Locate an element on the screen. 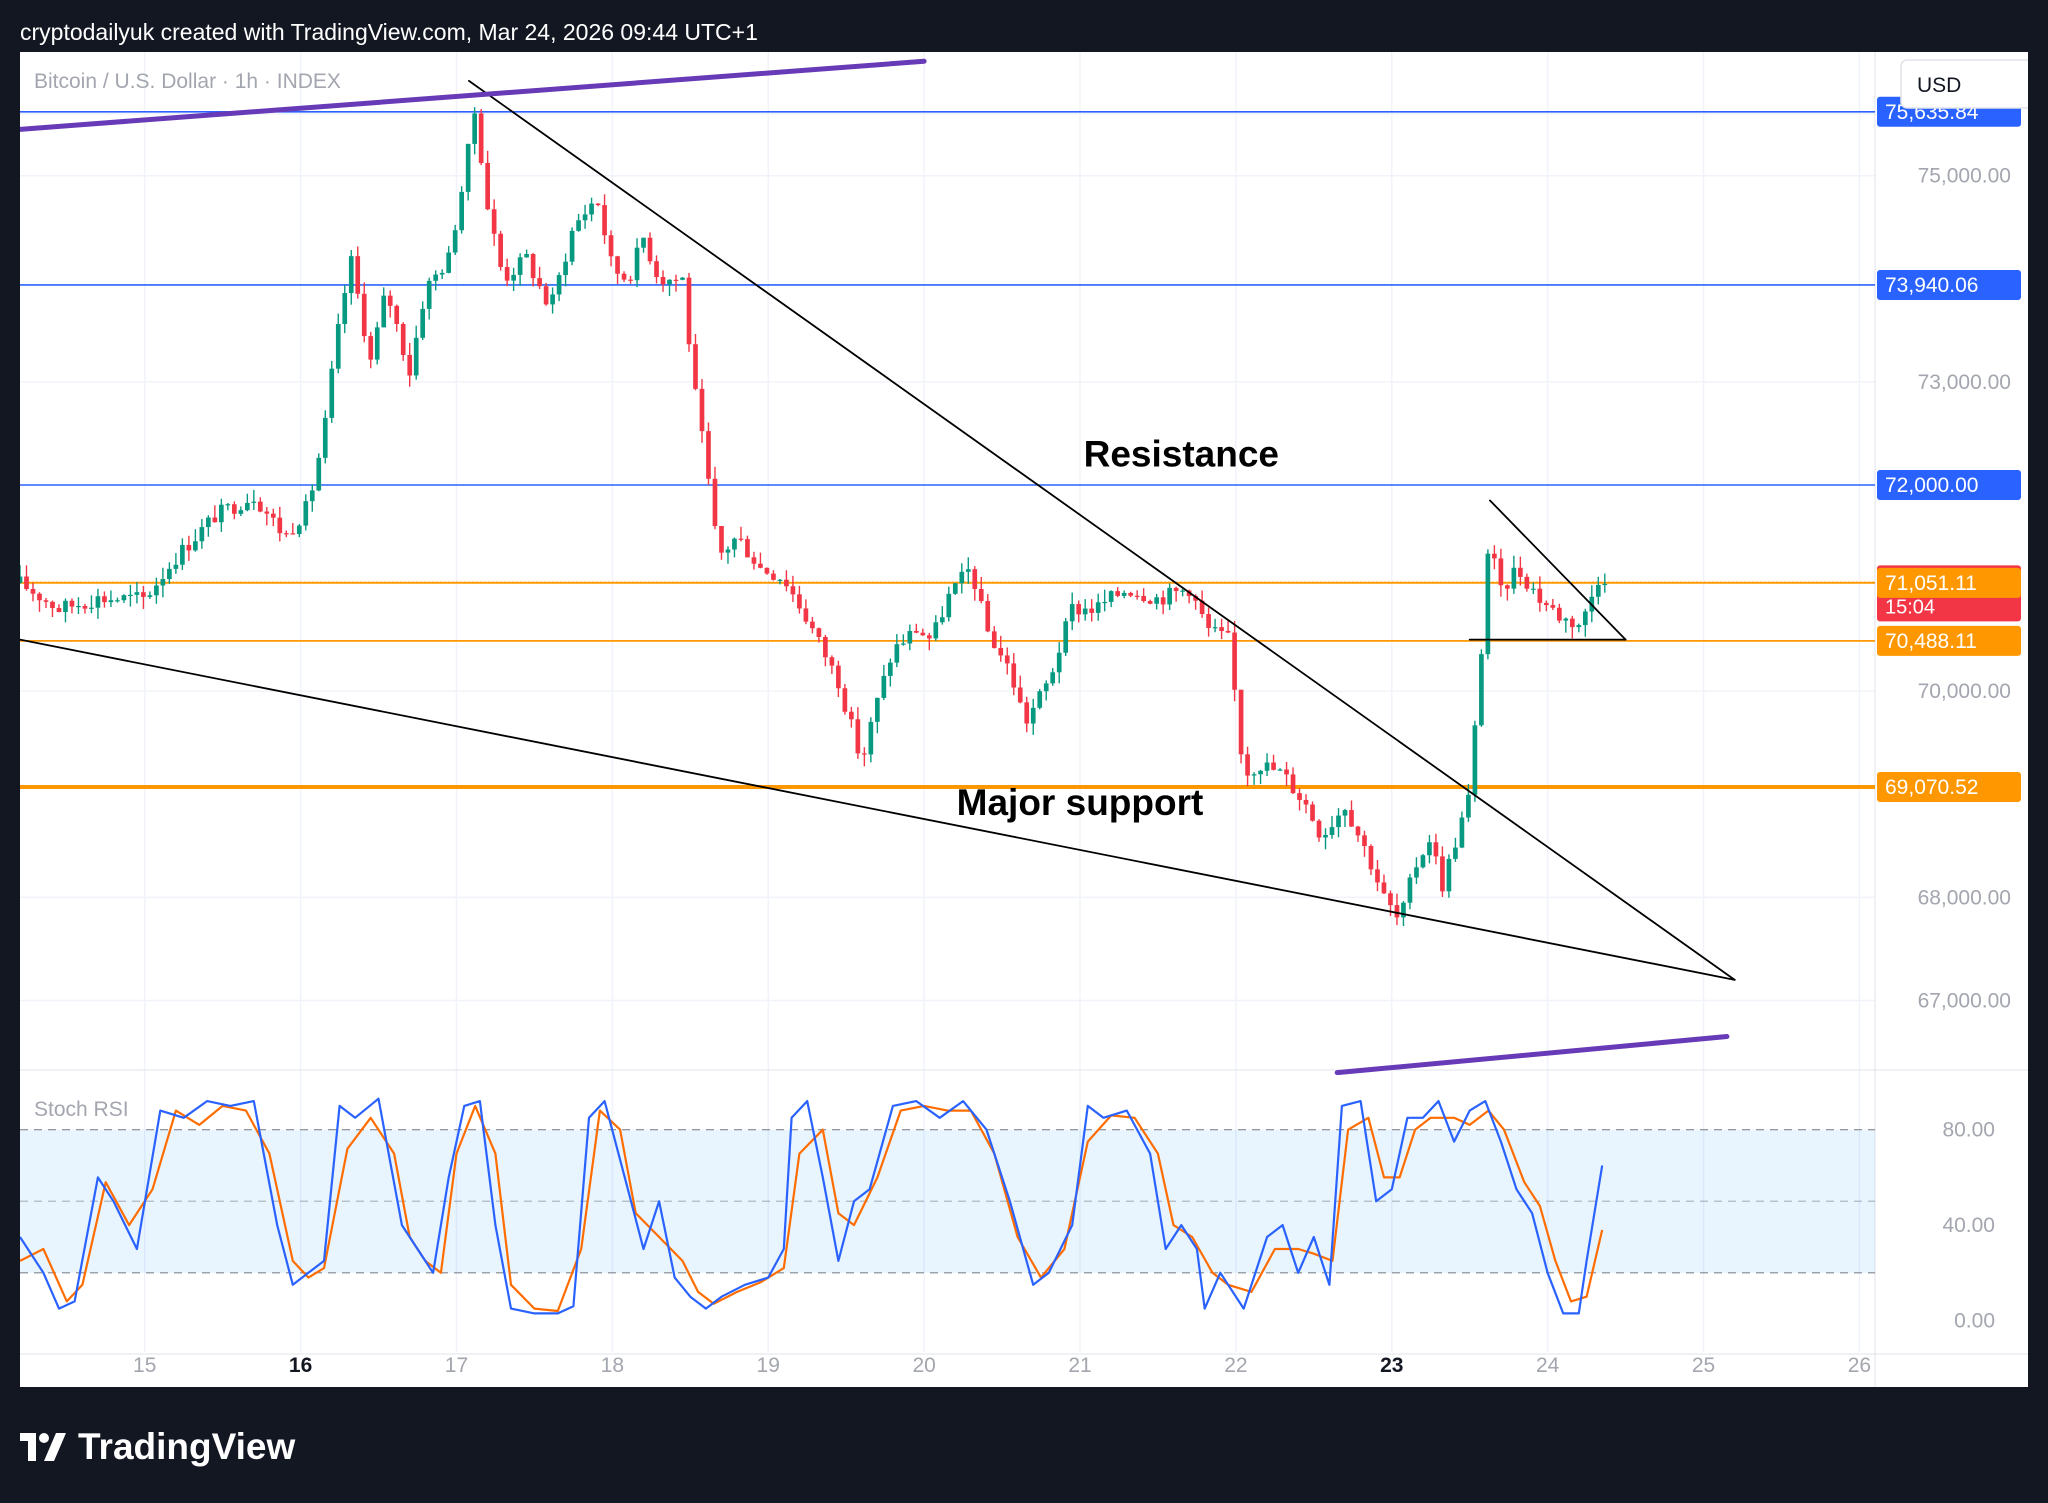  x-tick-label-19: 19 is located at coordinates (768, 1365).